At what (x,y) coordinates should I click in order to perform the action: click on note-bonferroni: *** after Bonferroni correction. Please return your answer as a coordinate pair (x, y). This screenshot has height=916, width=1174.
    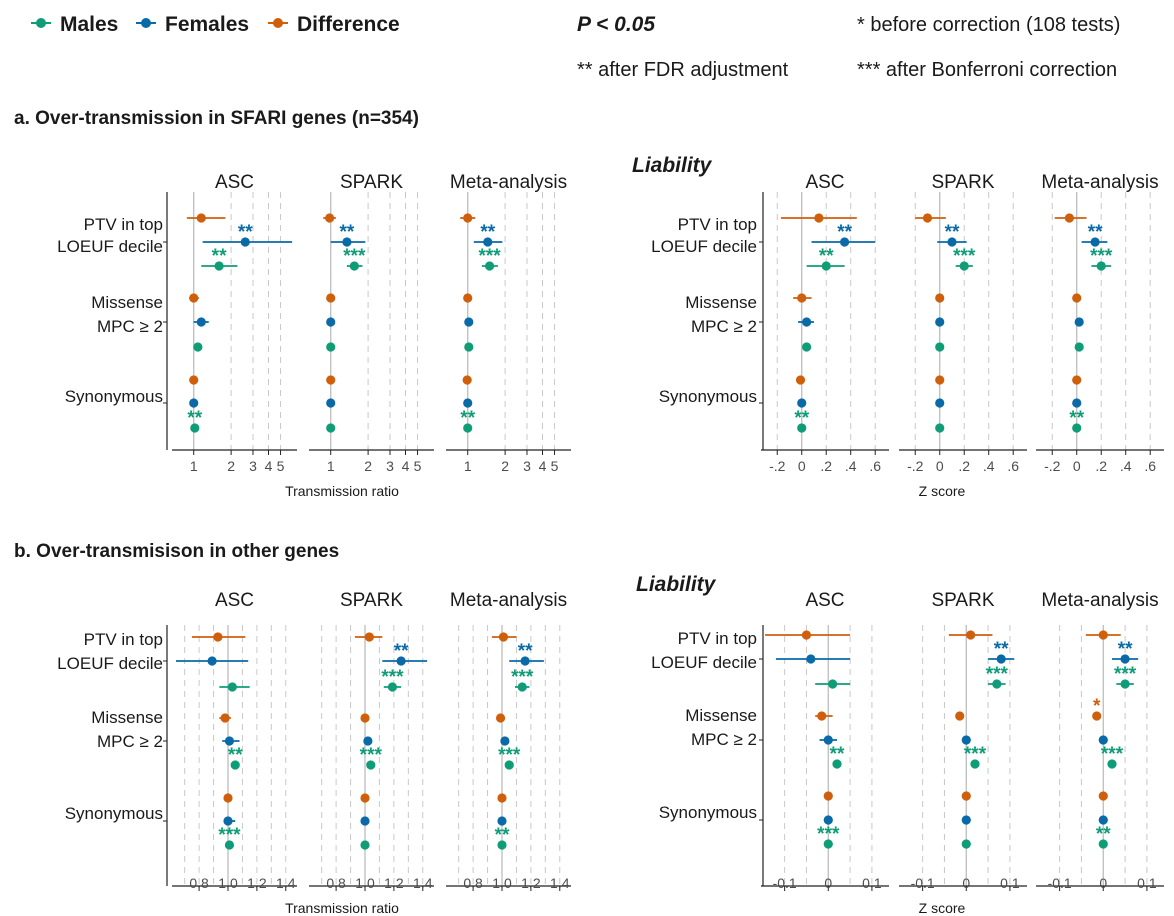
    Looking at the image, I should click on (987, 70).